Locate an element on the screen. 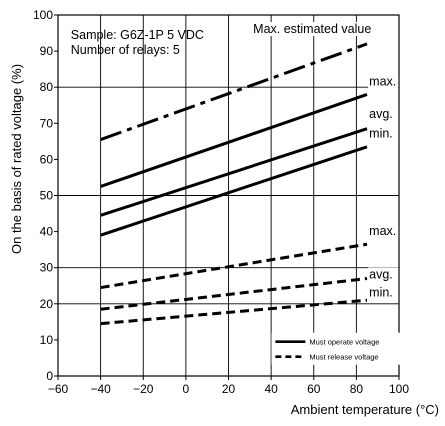 The height and width of the screenshot is (426, 445). x-tick-label: 80 is located at coordinates (357, 389).